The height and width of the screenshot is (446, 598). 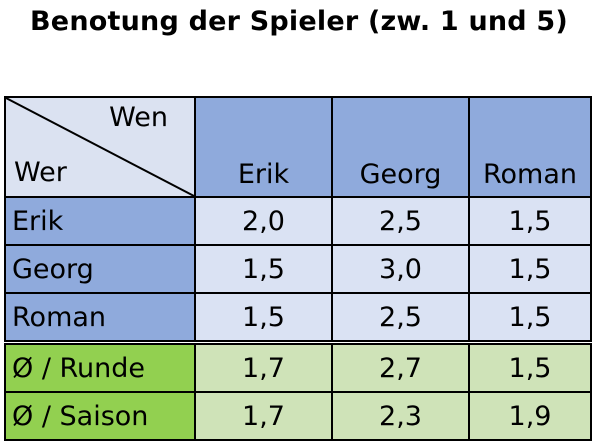 I want to click on summary-label-season: Ø / Saison, so click(x=100, y=416).